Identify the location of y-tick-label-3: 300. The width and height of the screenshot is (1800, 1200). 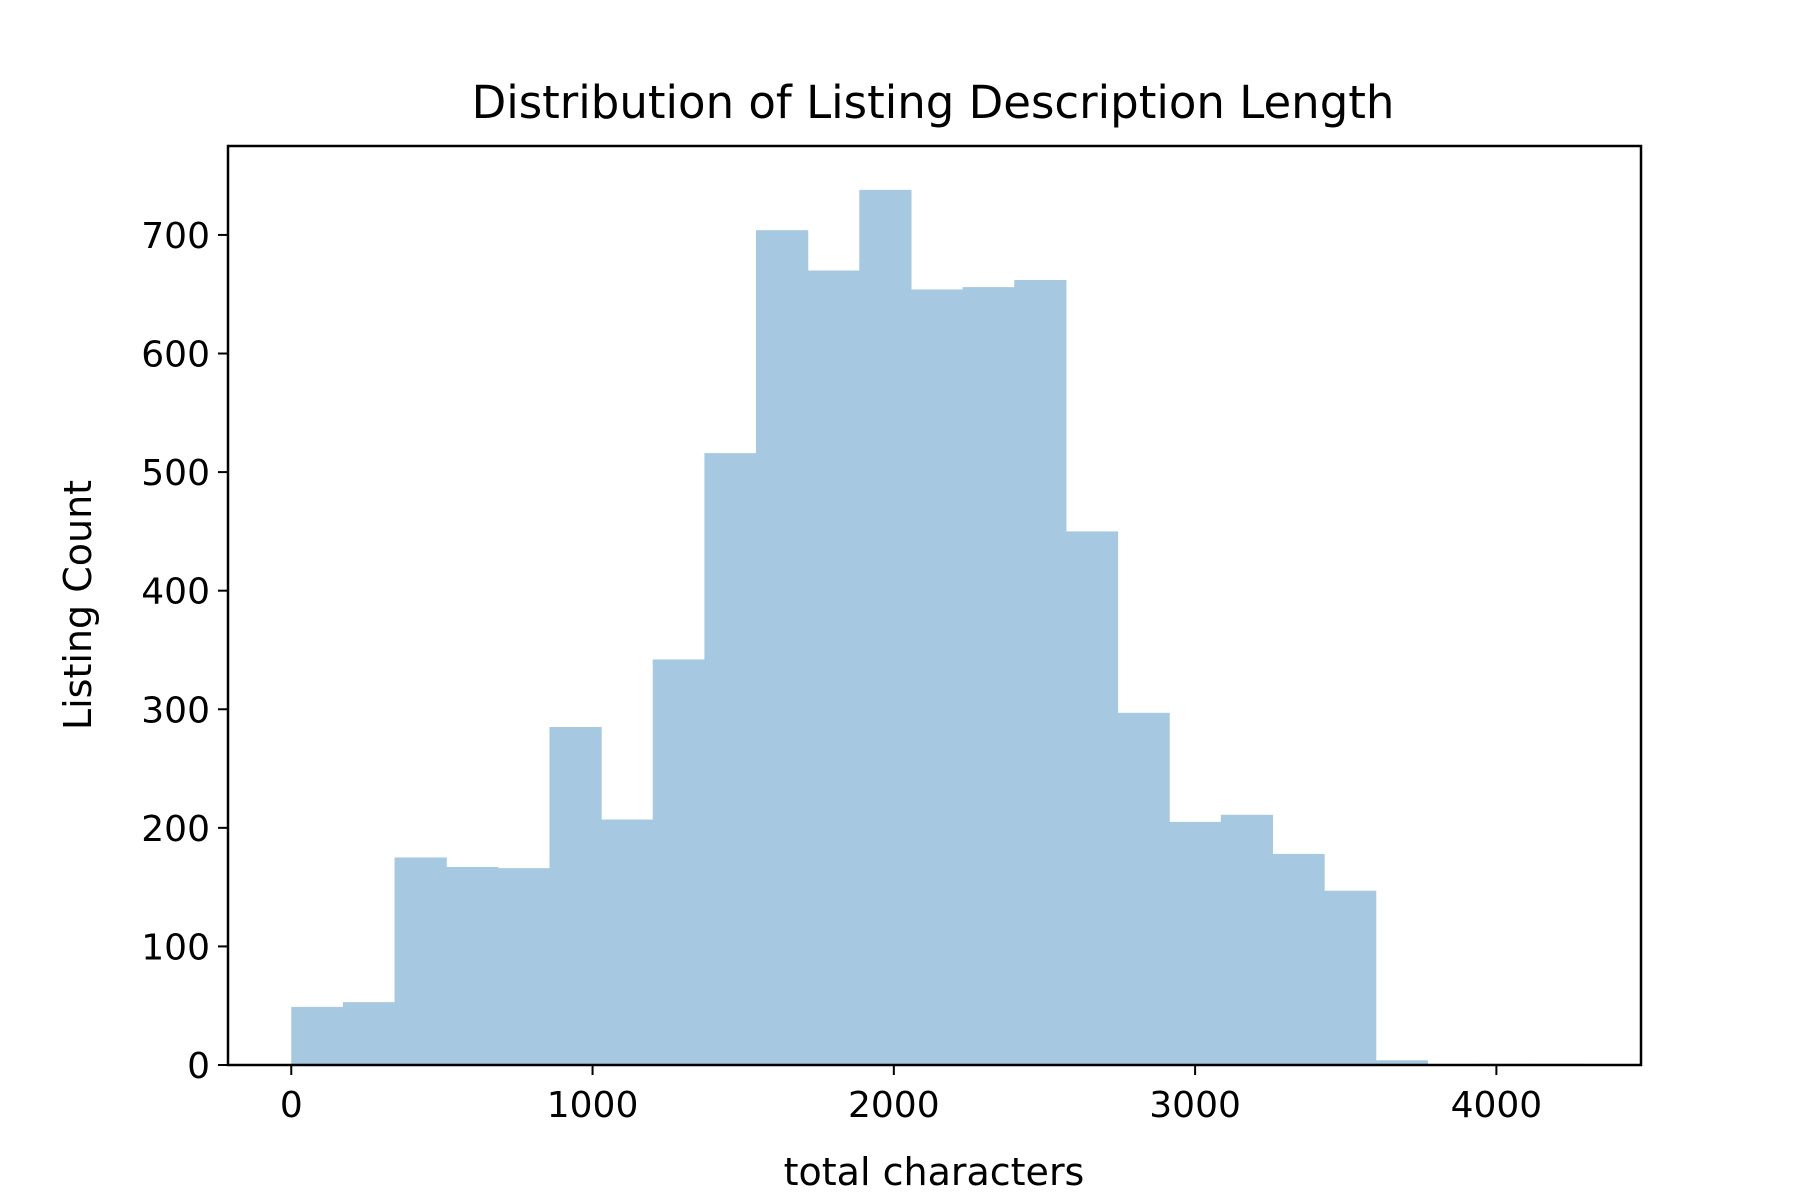
(175, 710).